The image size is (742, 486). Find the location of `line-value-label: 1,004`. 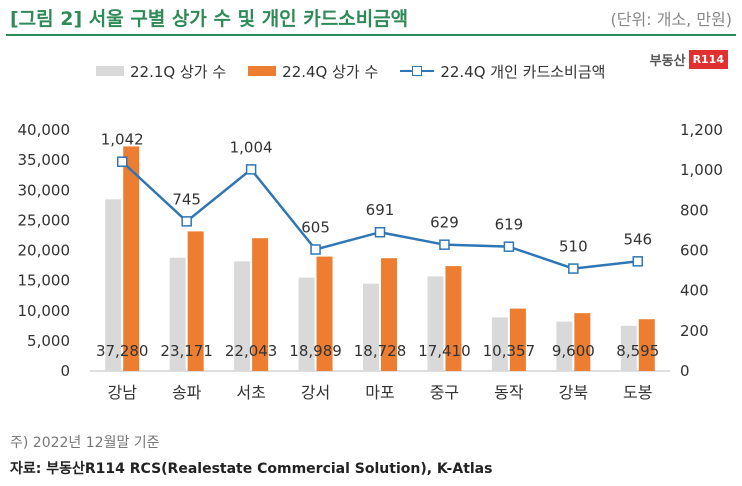

line-value-label: 1,004 is located at coordinates (251, 147).